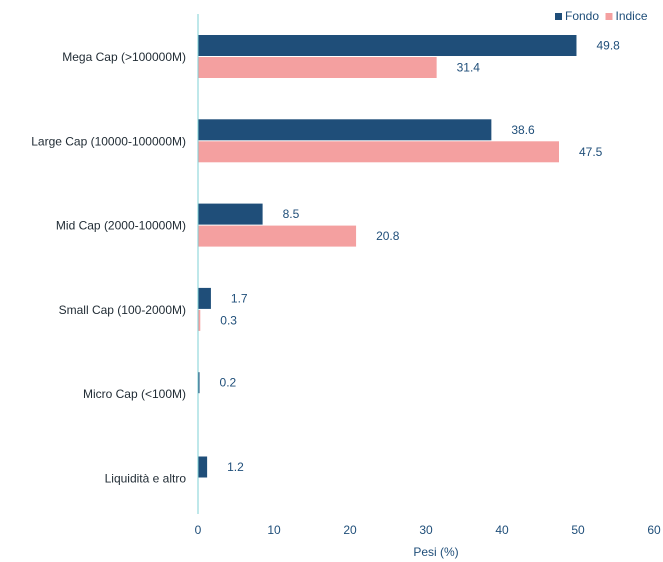  I want to click on data-label: 0.2, so click(228, 383).